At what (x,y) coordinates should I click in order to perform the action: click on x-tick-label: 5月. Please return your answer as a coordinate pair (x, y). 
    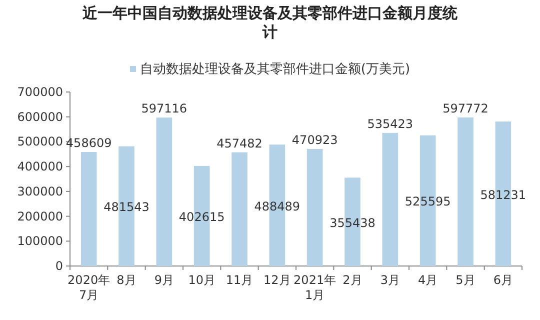
    Looking at the image, I should click on (466, 280).